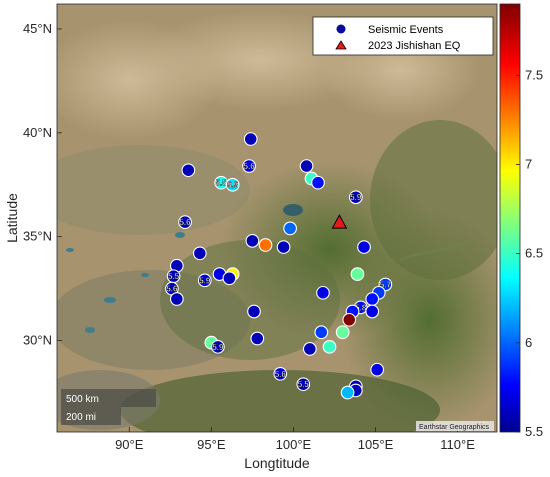  What do you see at coordinates (528, 164) in the screenshot?
I see `colorbar-tick-label: 7` at bounding box center [528, 164].